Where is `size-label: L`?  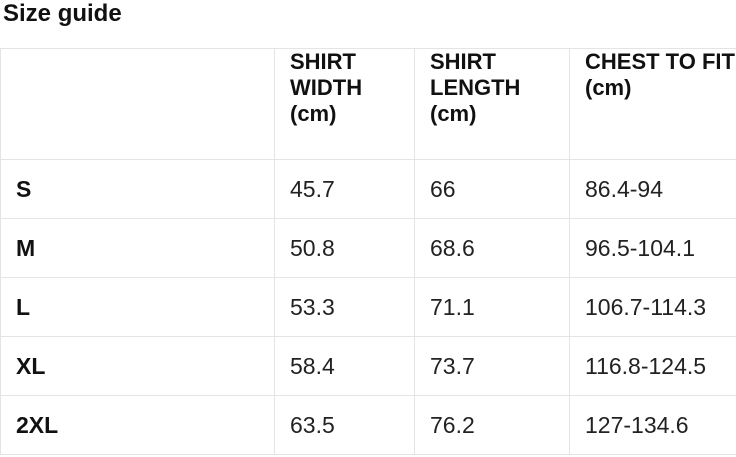
size-label: L is located at coordinates (137, 307).